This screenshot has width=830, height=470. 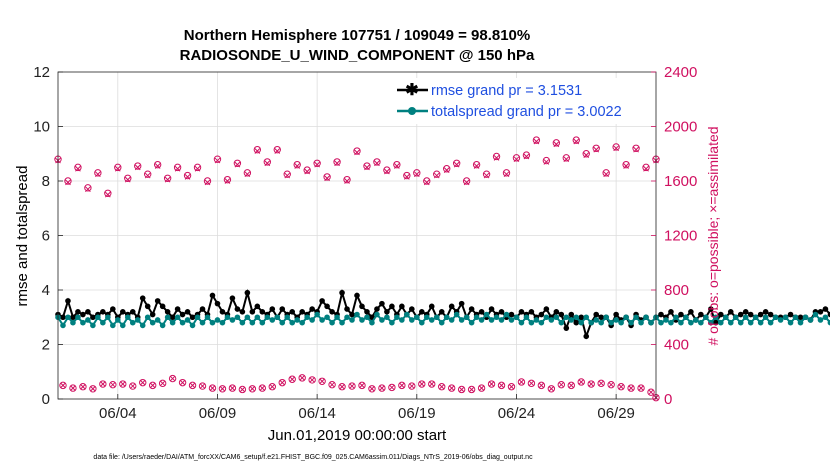 What do you see at coordinates (46, 290) in the screenshot?
I see `y-tick-label: 4` at bounding box center [46, 290].